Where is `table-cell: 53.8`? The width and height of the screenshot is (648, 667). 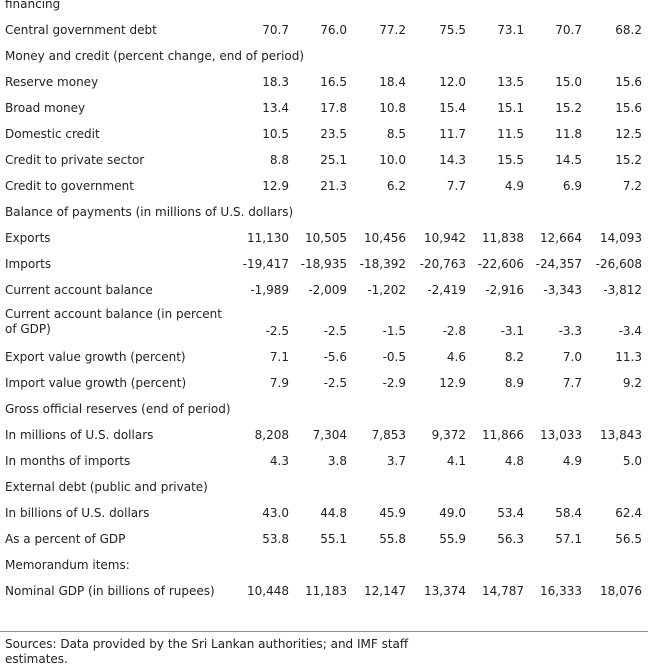 table-cell: 53.8 is located at coordinates (275, 539).